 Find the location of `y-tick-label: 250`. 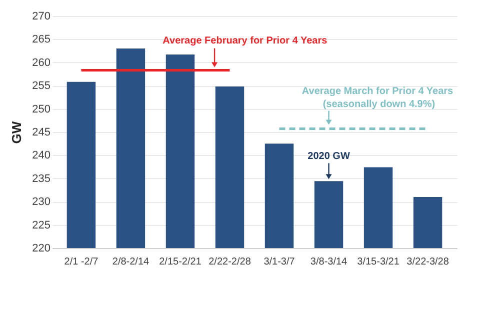

y-tick-label: 250 is located at coordinates (41, 109).